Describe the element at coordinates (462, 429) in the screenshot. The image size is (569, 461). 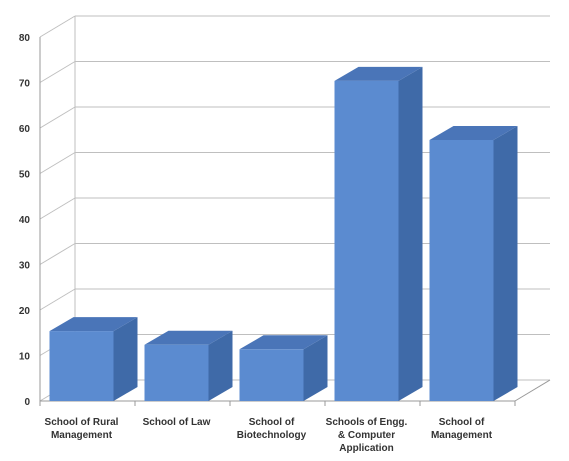
I see `x-category-label: School of Management` at that location.